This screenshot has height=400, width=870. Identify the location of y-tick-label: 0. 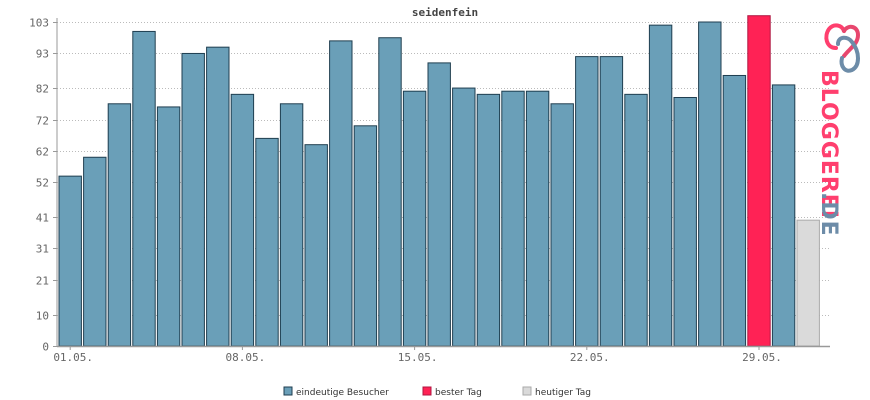
(45, 347).